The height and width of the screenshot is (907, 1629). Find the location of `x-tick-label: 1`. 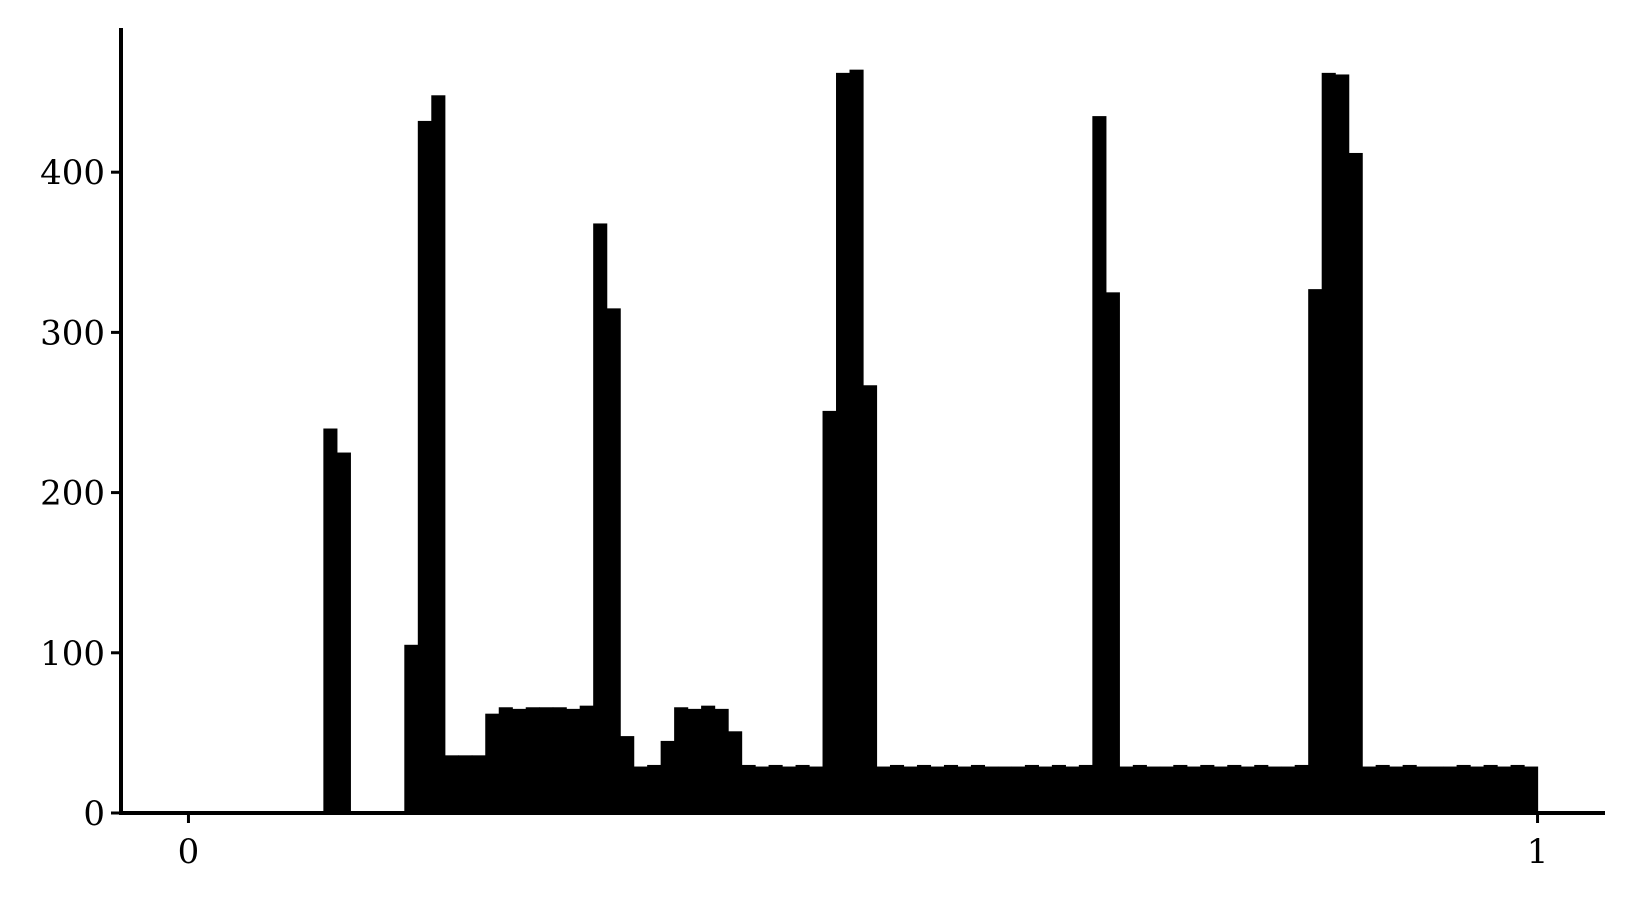

x-tick-label: 1 is located at coordinates (1538, 852).